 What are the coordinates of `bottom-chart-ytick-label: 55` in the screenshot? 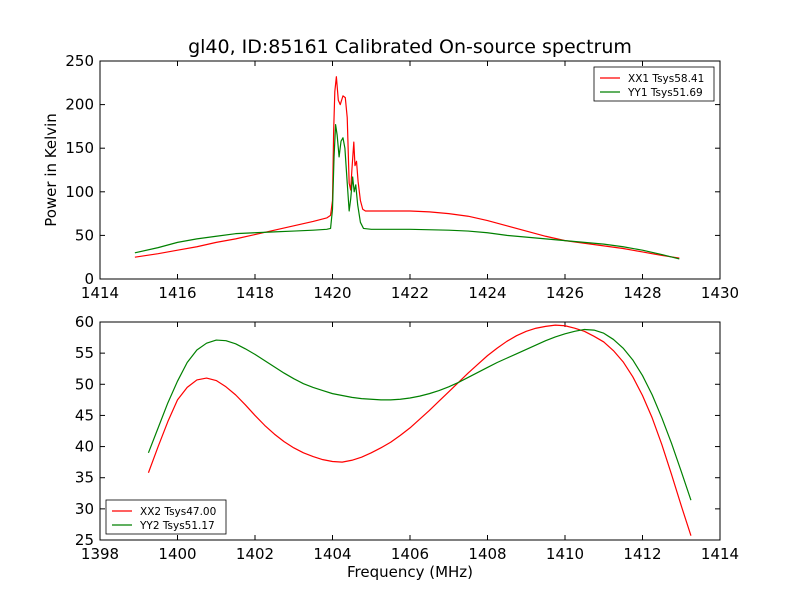 It's located at (84, 353).